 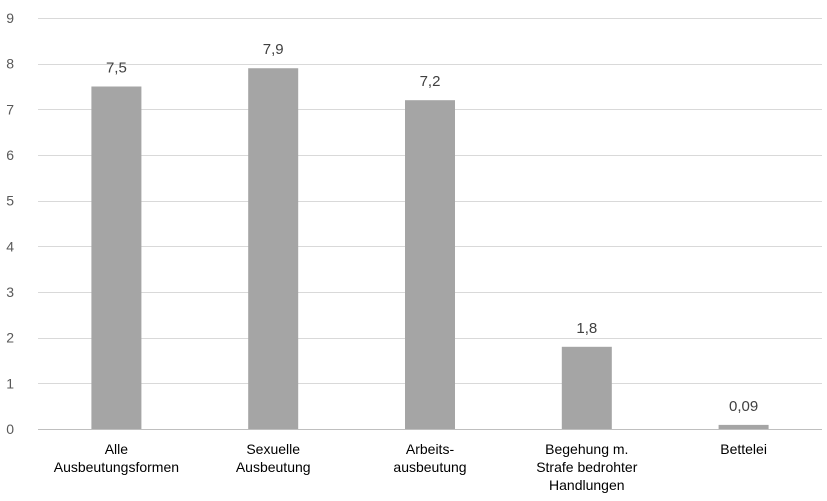 I want to click on data-label: 1,8, so click(x=586, y=328).